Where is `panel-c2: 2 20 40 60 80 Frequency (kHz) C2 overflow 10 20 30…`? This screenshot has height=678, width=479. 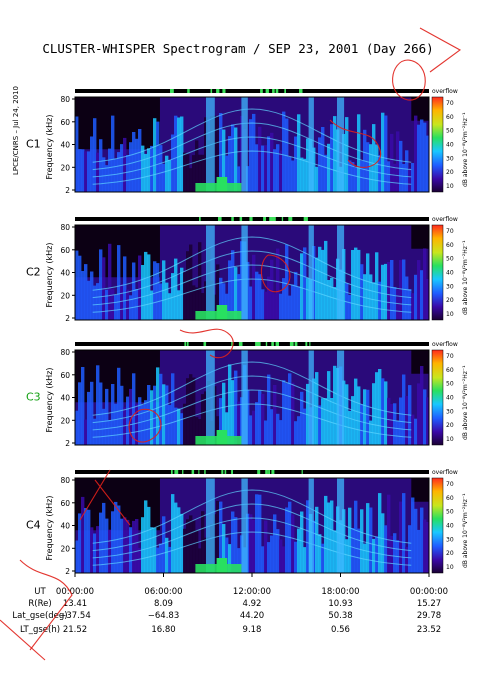
panel-c2: 2 20 40 60 80 Frequency (kHz) C2 overflow 10 20 30… is located at coordinates (247, 269).